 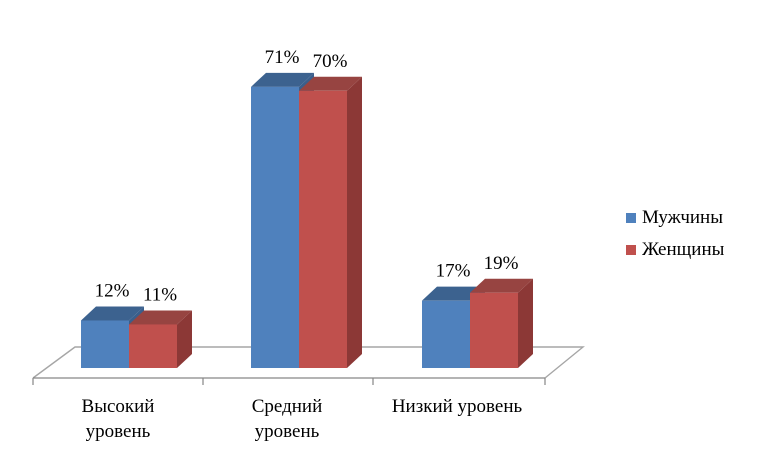 What do you see at coordinates (287, 431) in the screenshot?
I see `category-label-1-line-1: уровень` at bounding box center [287, 431].